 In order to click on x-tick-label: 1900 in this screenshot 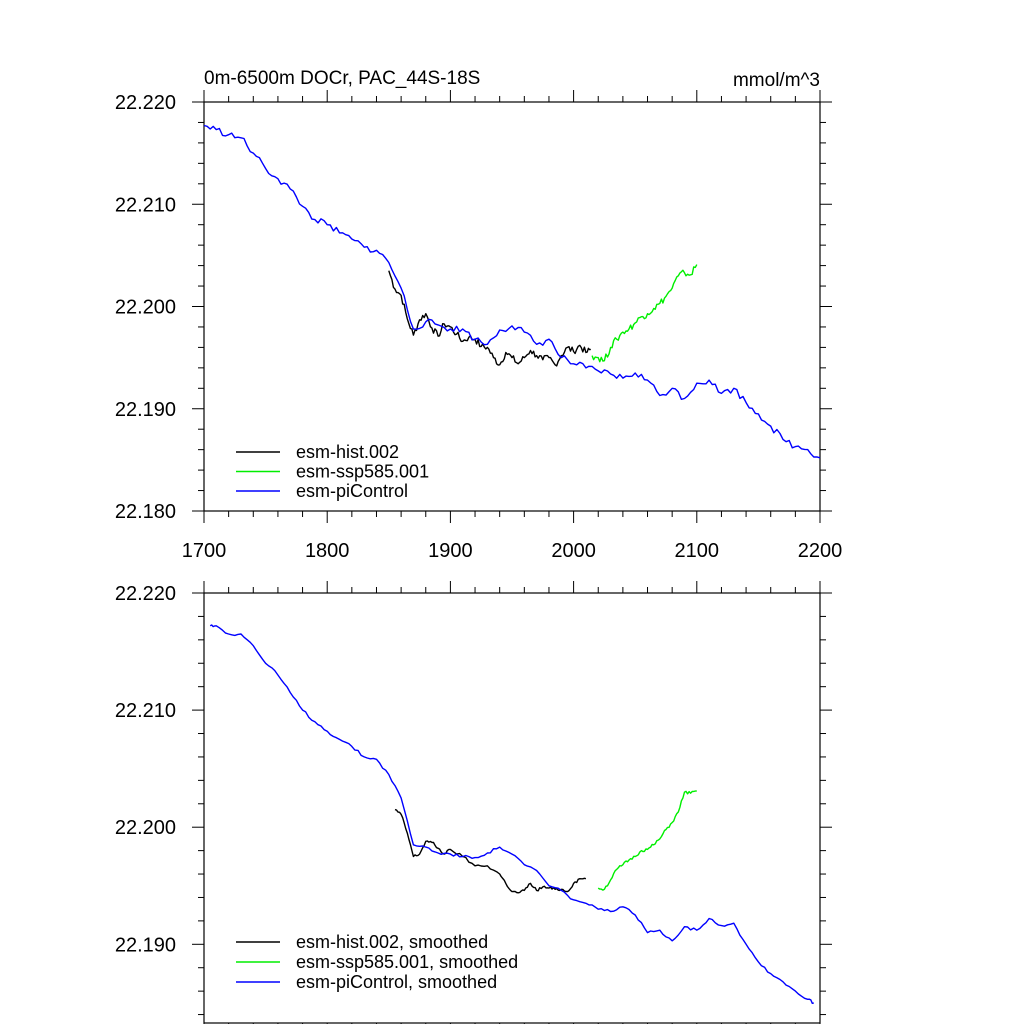, I will do `click(450, 551)`.